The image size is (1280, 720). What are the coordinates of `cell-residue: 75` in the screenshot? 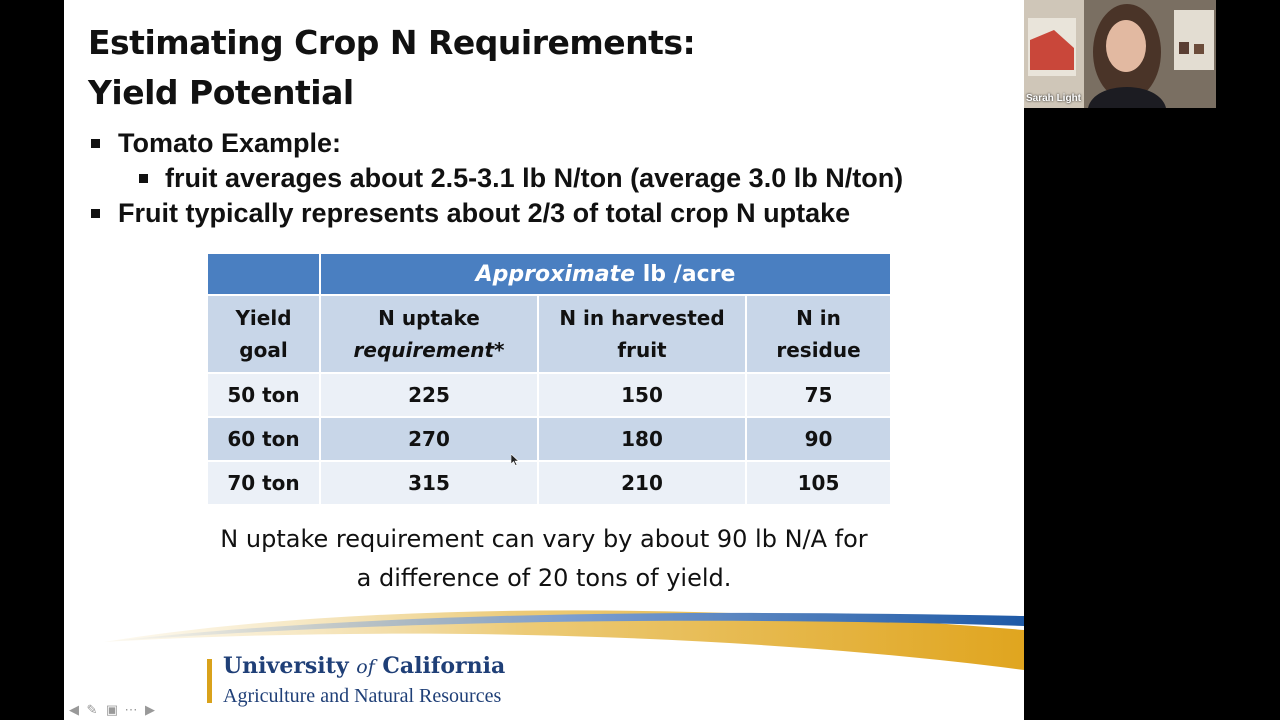 It's located at (817, 394).